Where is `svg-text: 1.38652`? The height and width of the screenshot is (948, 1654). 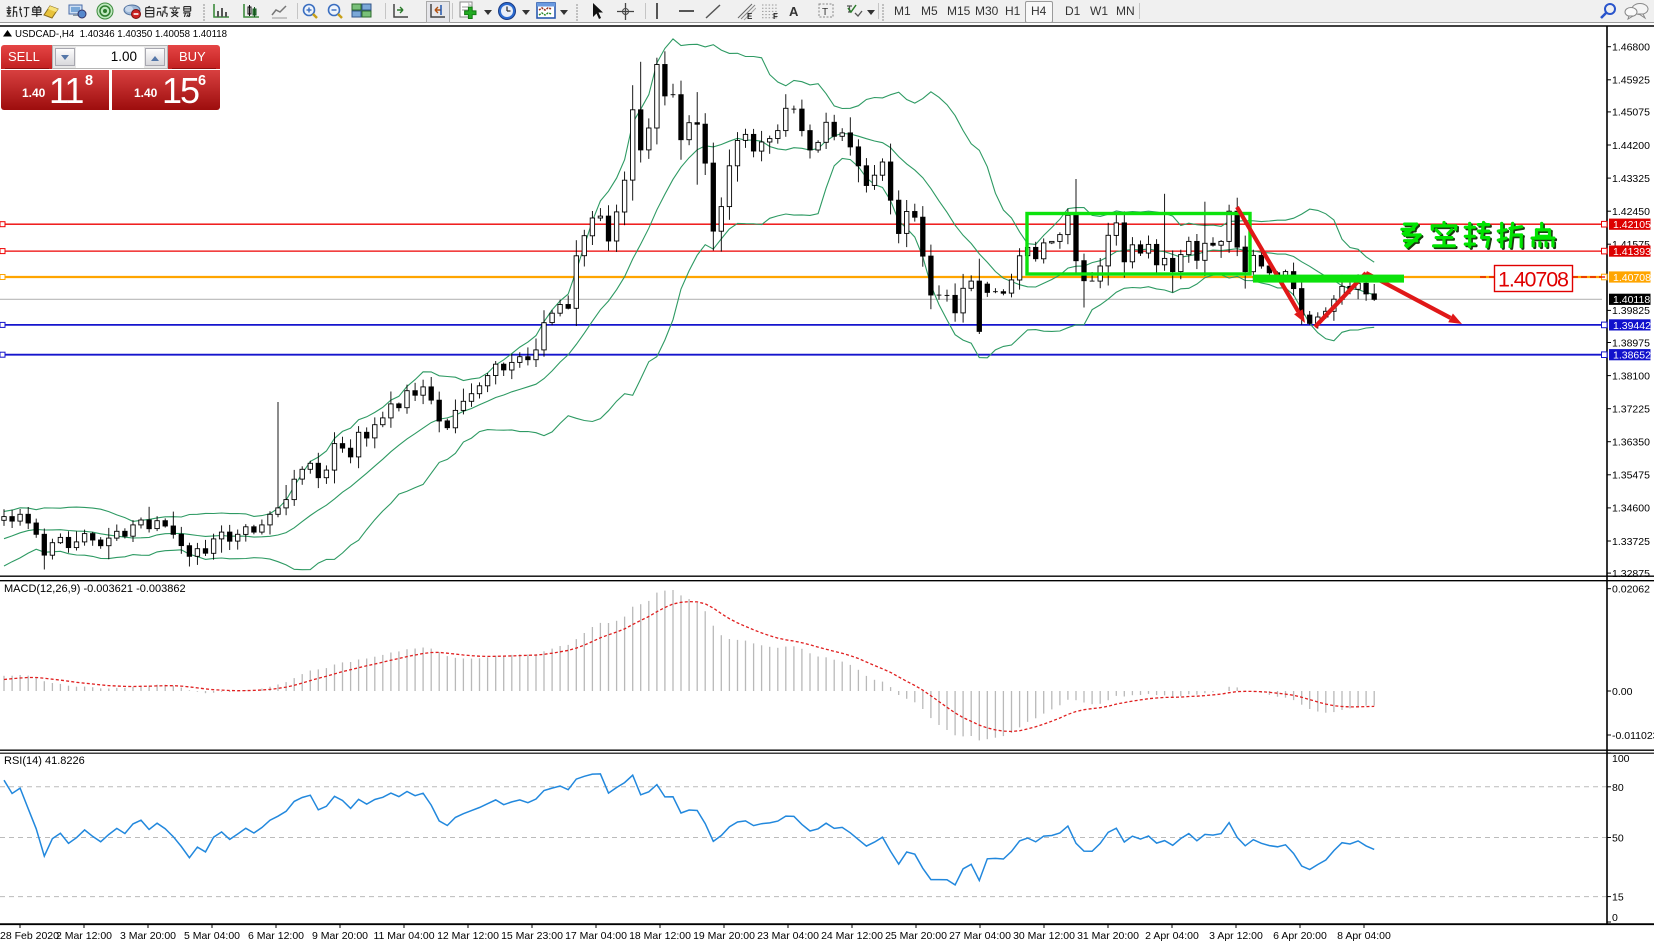 svg-text: 1.38652 is located at coordinates (1632, 356).